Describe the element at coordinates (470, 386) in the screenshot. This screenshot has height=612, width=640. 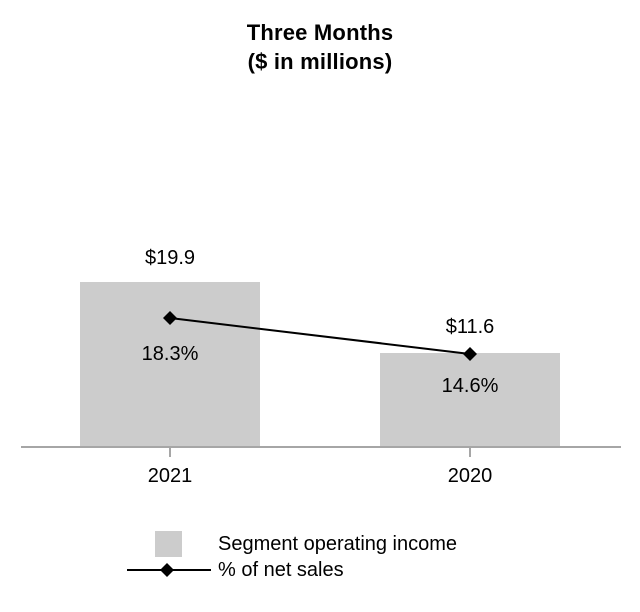
I see `pct-label-2020: 14.6%` at that location.